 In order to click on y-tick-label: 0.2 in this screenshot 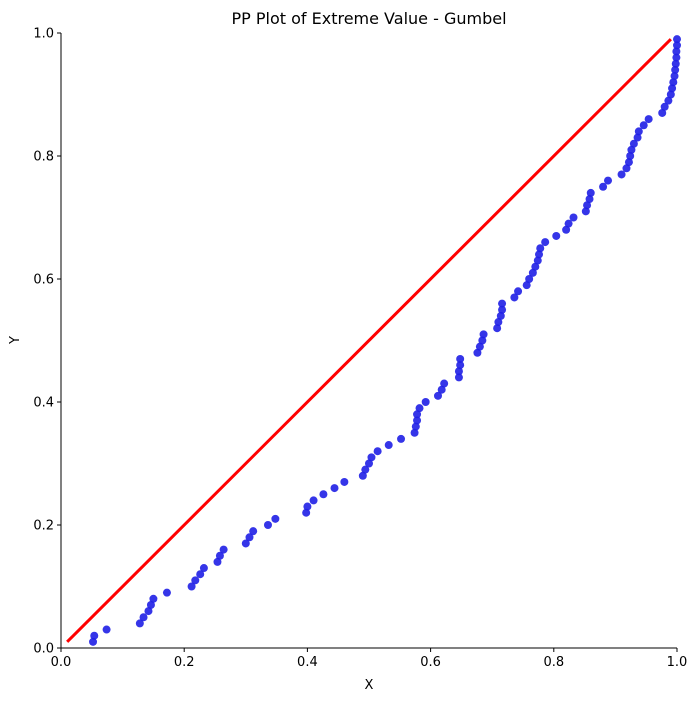, I will do `click(43, 526)`.